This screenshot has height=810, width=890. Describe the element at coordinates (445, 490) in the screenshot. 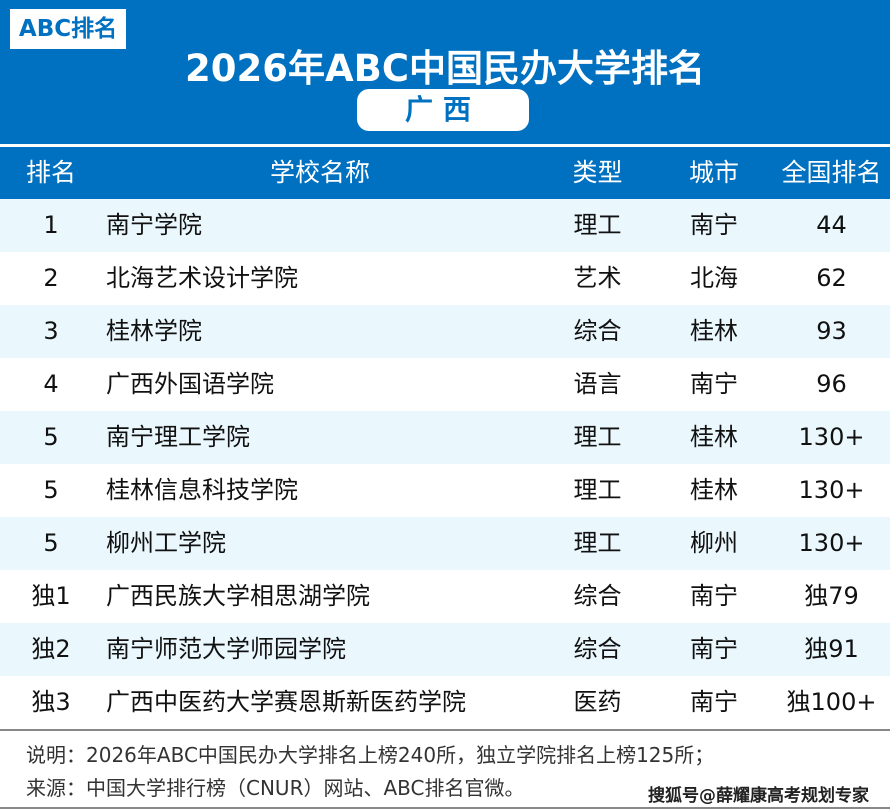

I see `table-row: 5 桂林信息科技学院 理工 桂林 130+` at that location.